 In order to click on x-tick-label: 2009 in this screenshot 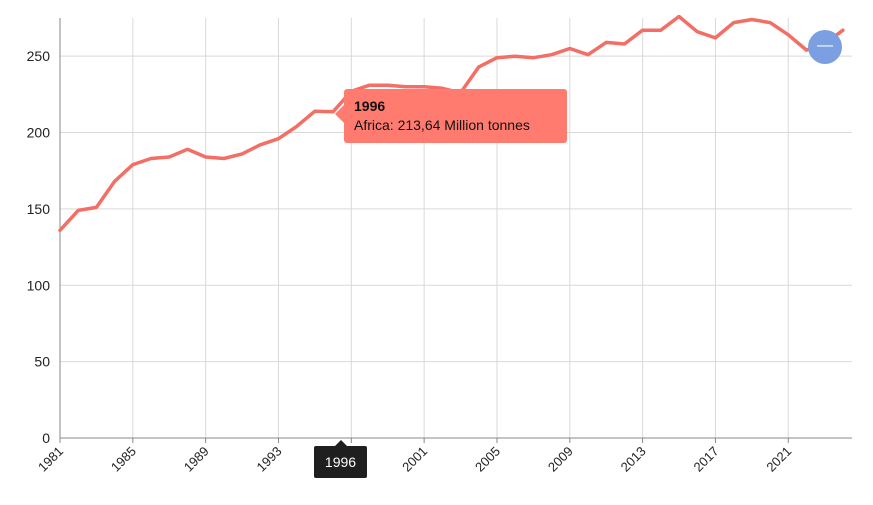, I will do `click(560, 459)`.